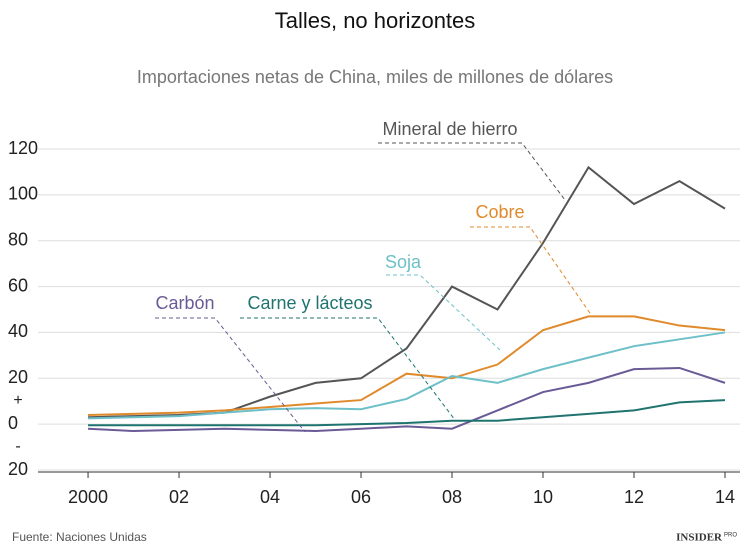  Describe the element at coordinates (18, 239) in the screenshot. I see `y-tick-label: 80` at that location.